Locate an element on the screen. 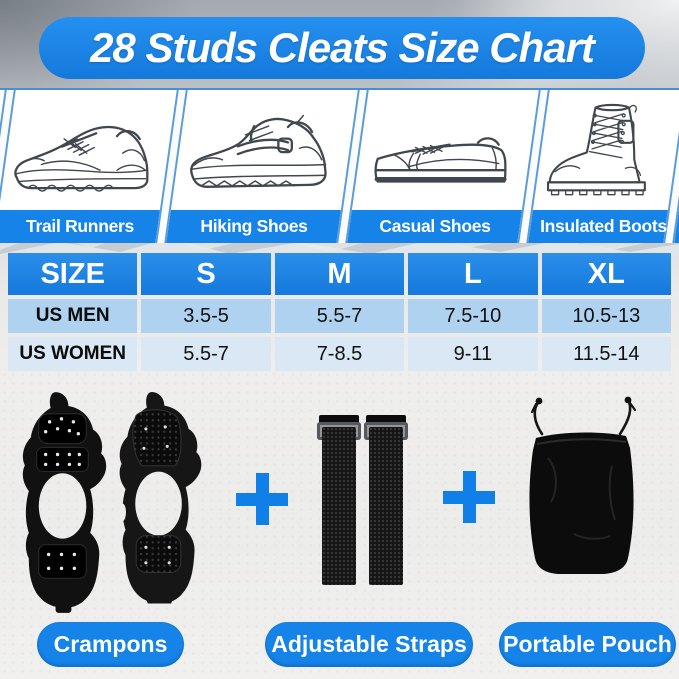 The height and width of the screenshot is (679, 679). row-label-us-women: US WOMEN is located at coordinates (73, 354).